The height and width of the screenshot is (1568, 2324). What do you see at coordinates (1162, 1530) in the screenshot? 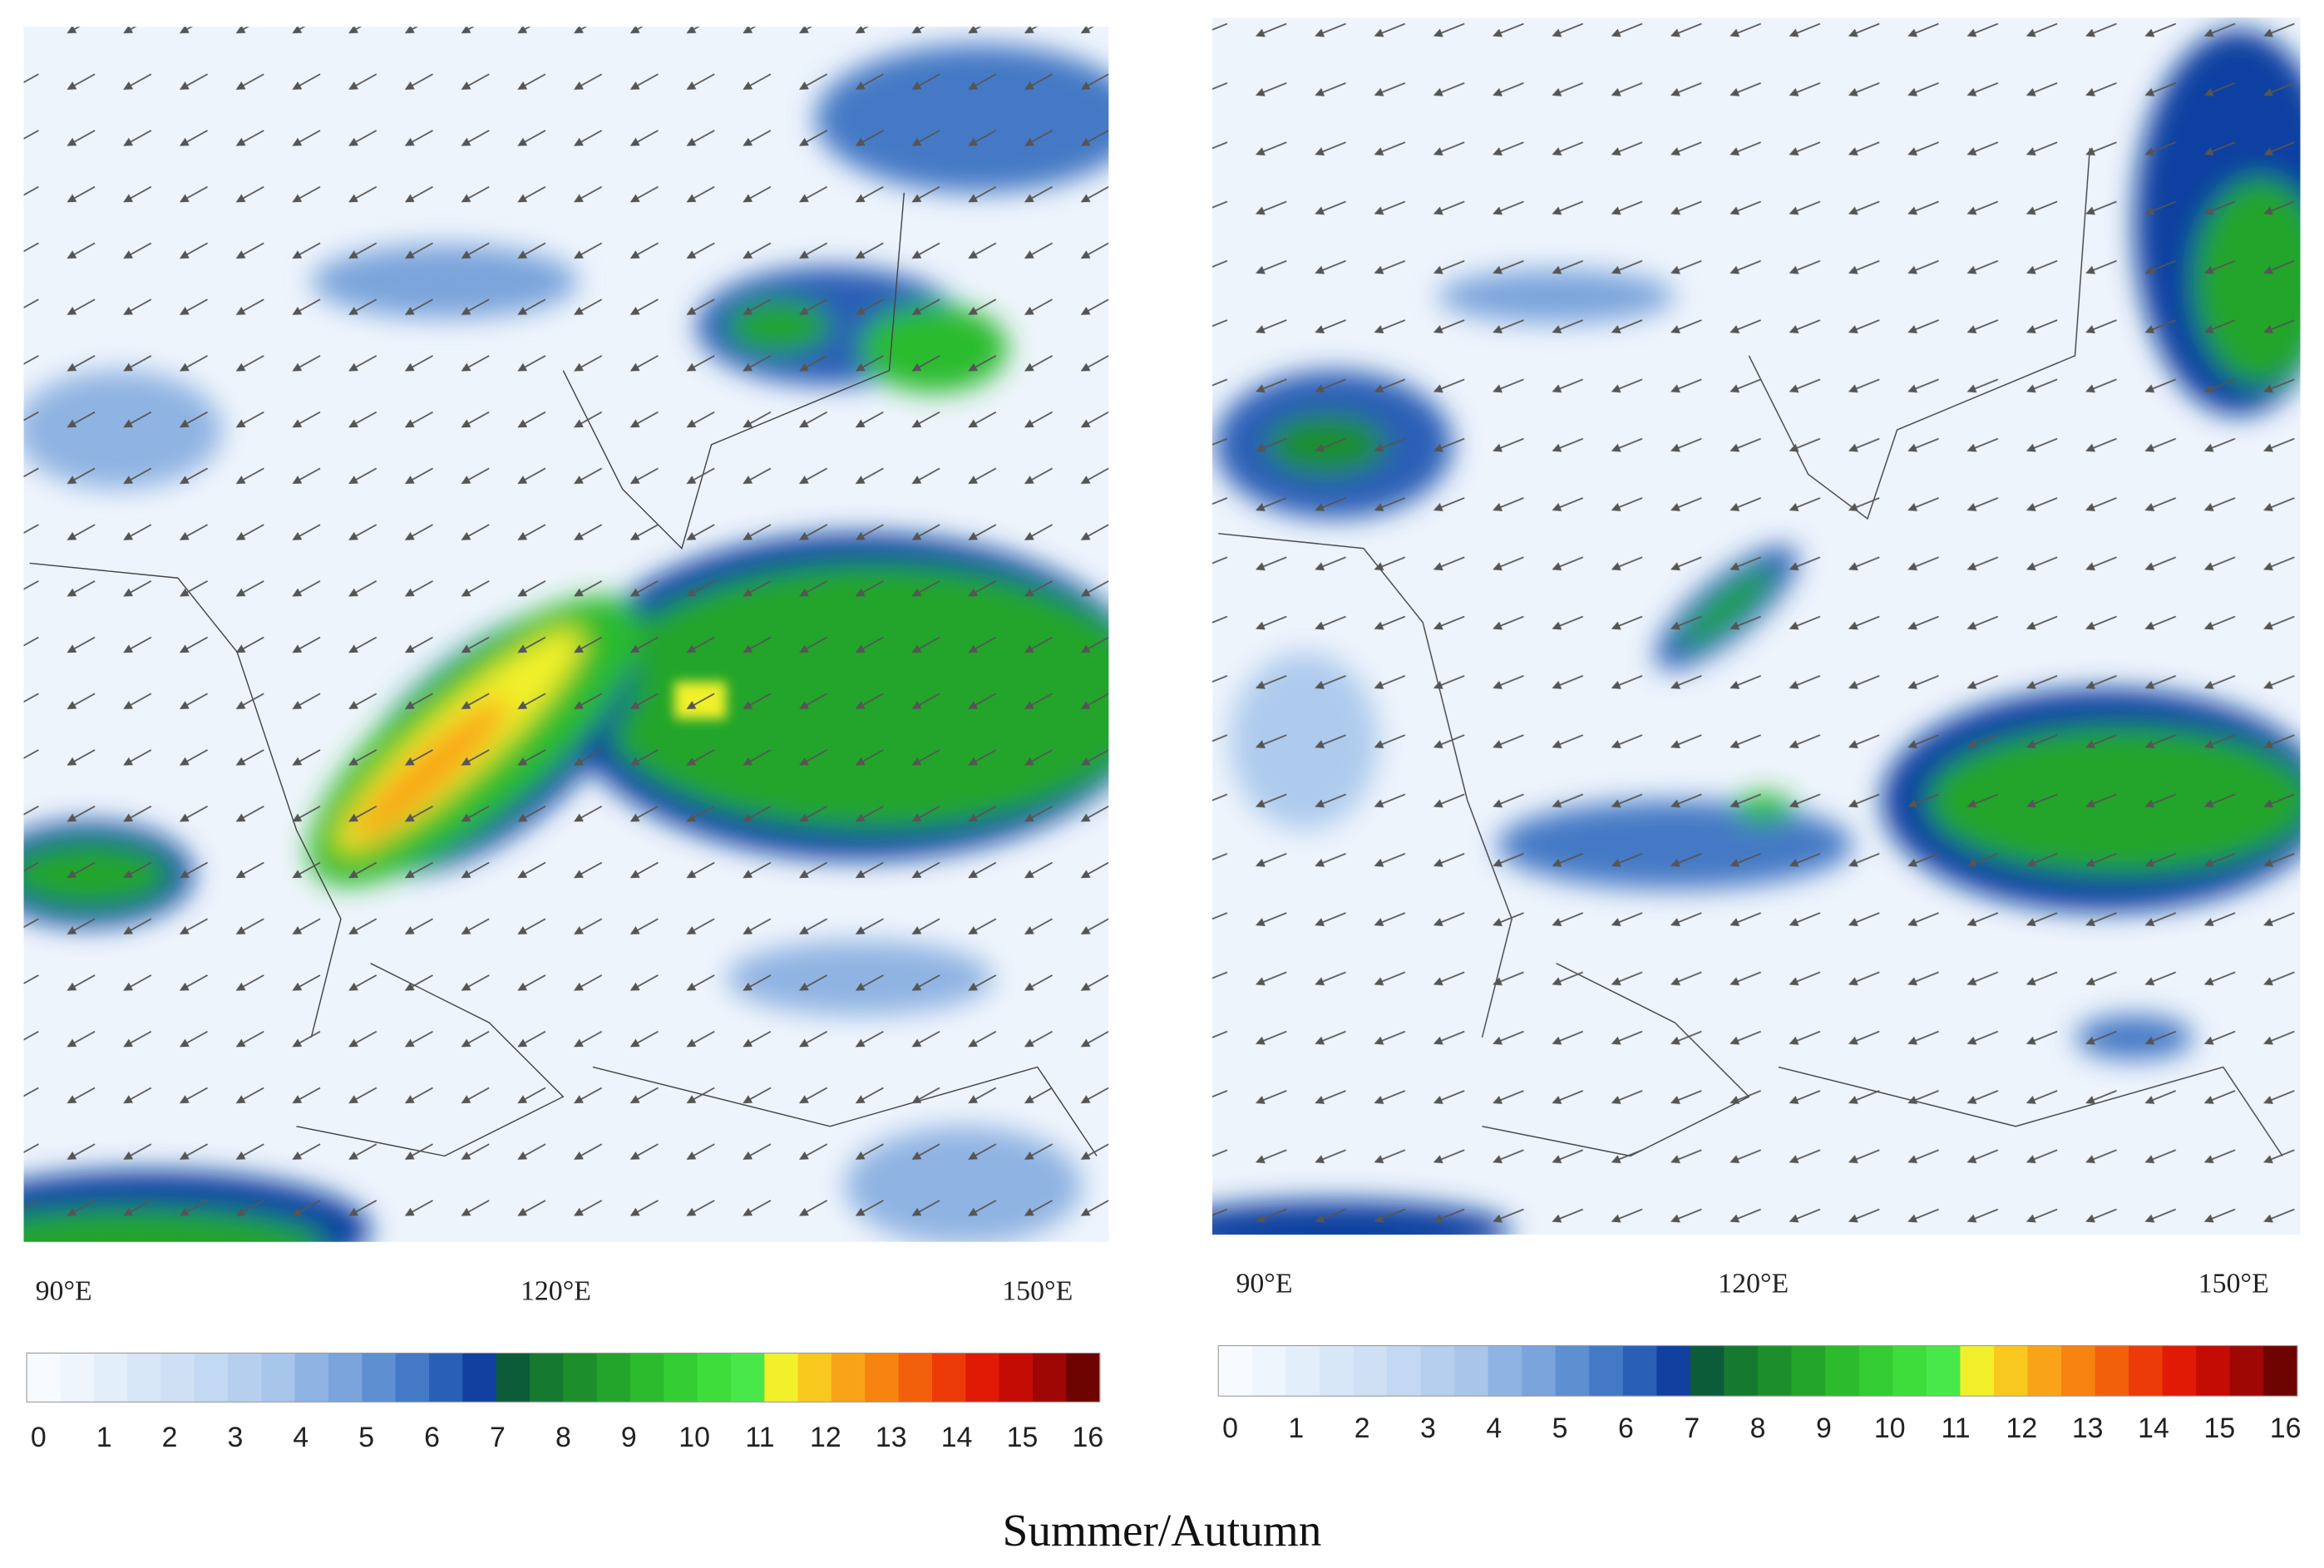
I see `caption: Summer/Autumn` at bounding box center [1162, 1530].